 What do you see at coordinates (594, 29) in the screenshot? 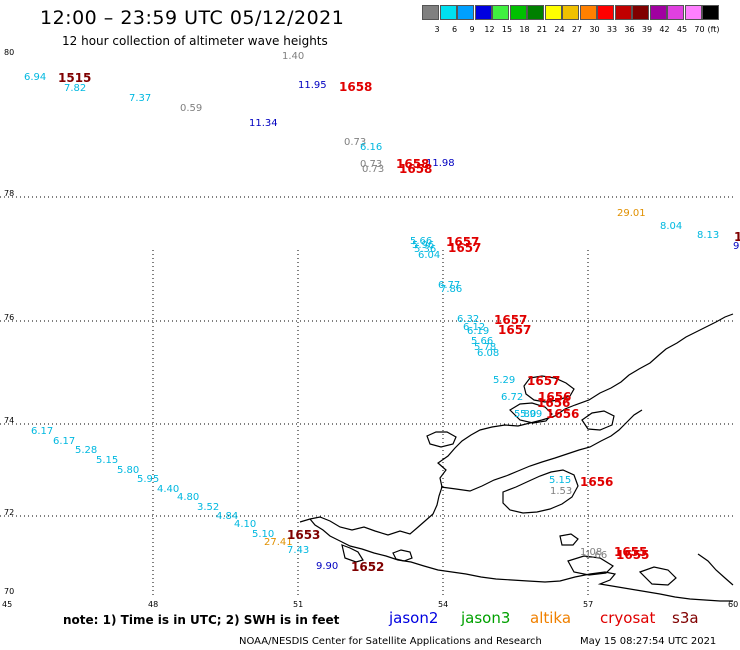
I see `legend-label: 30` at bounding box center [594, 29].